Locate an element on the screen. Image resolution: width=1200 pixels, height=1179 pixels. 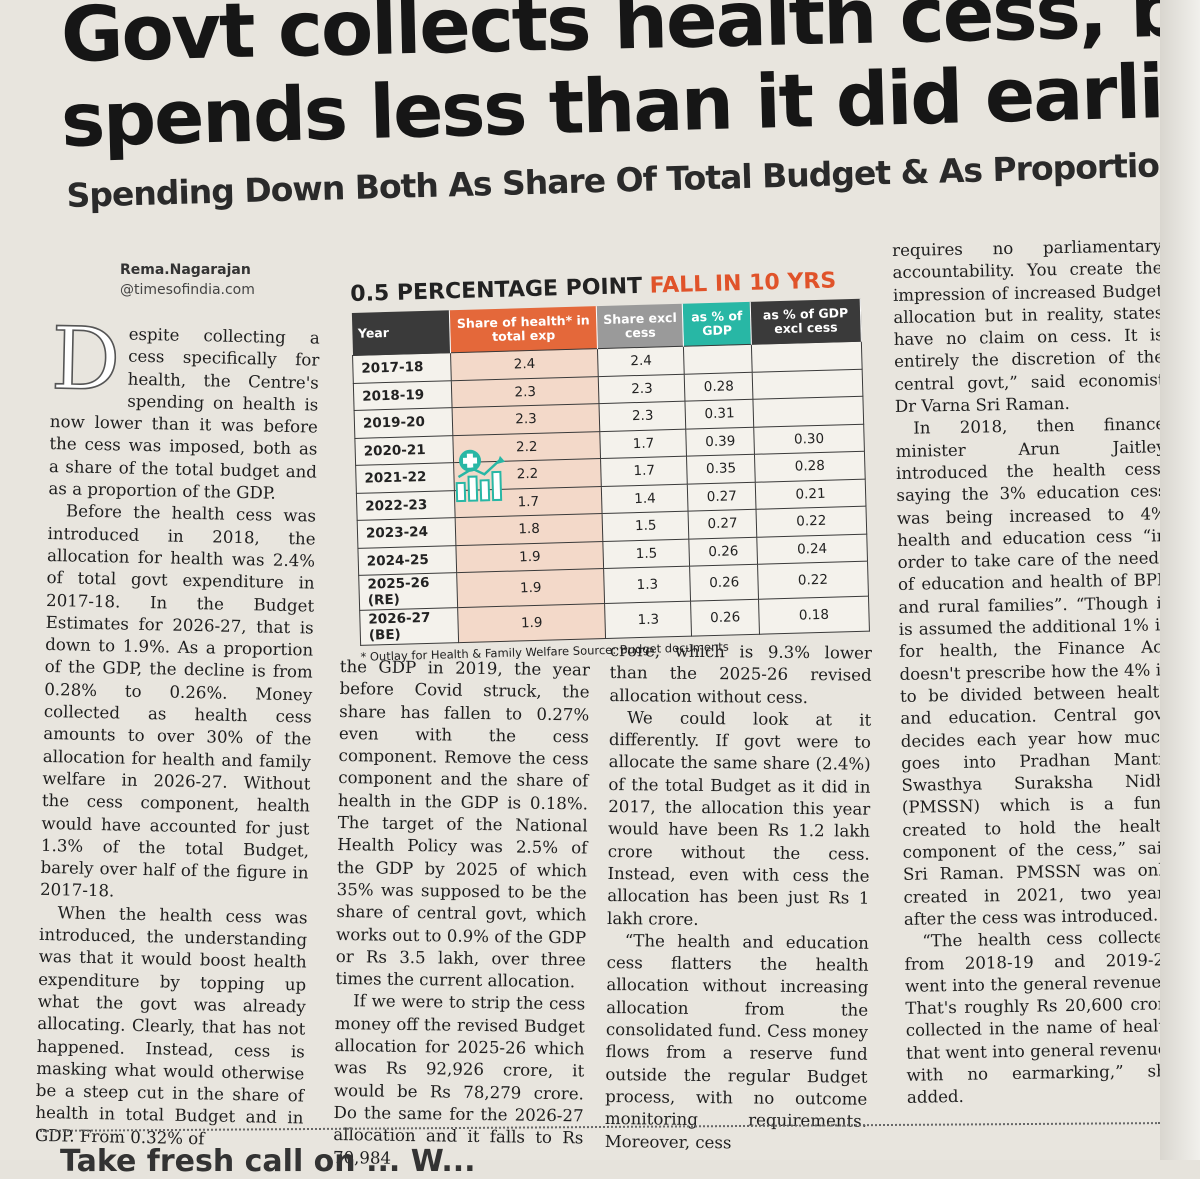
cell-year: 2022-23 is located at coordinates (406, 505).